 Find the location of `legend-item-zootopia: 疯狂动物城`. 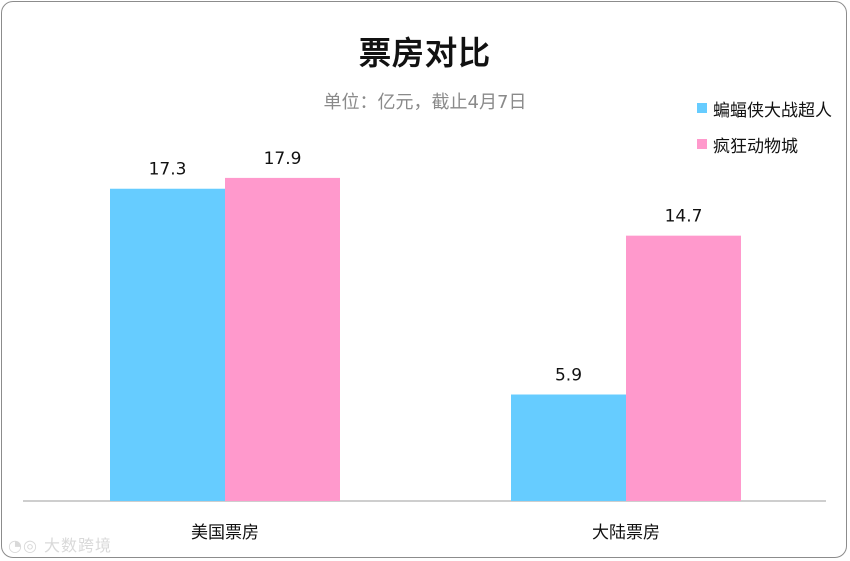

legend-item-zootopia: 疯狂动物城 is located at coordinates (764, 144).